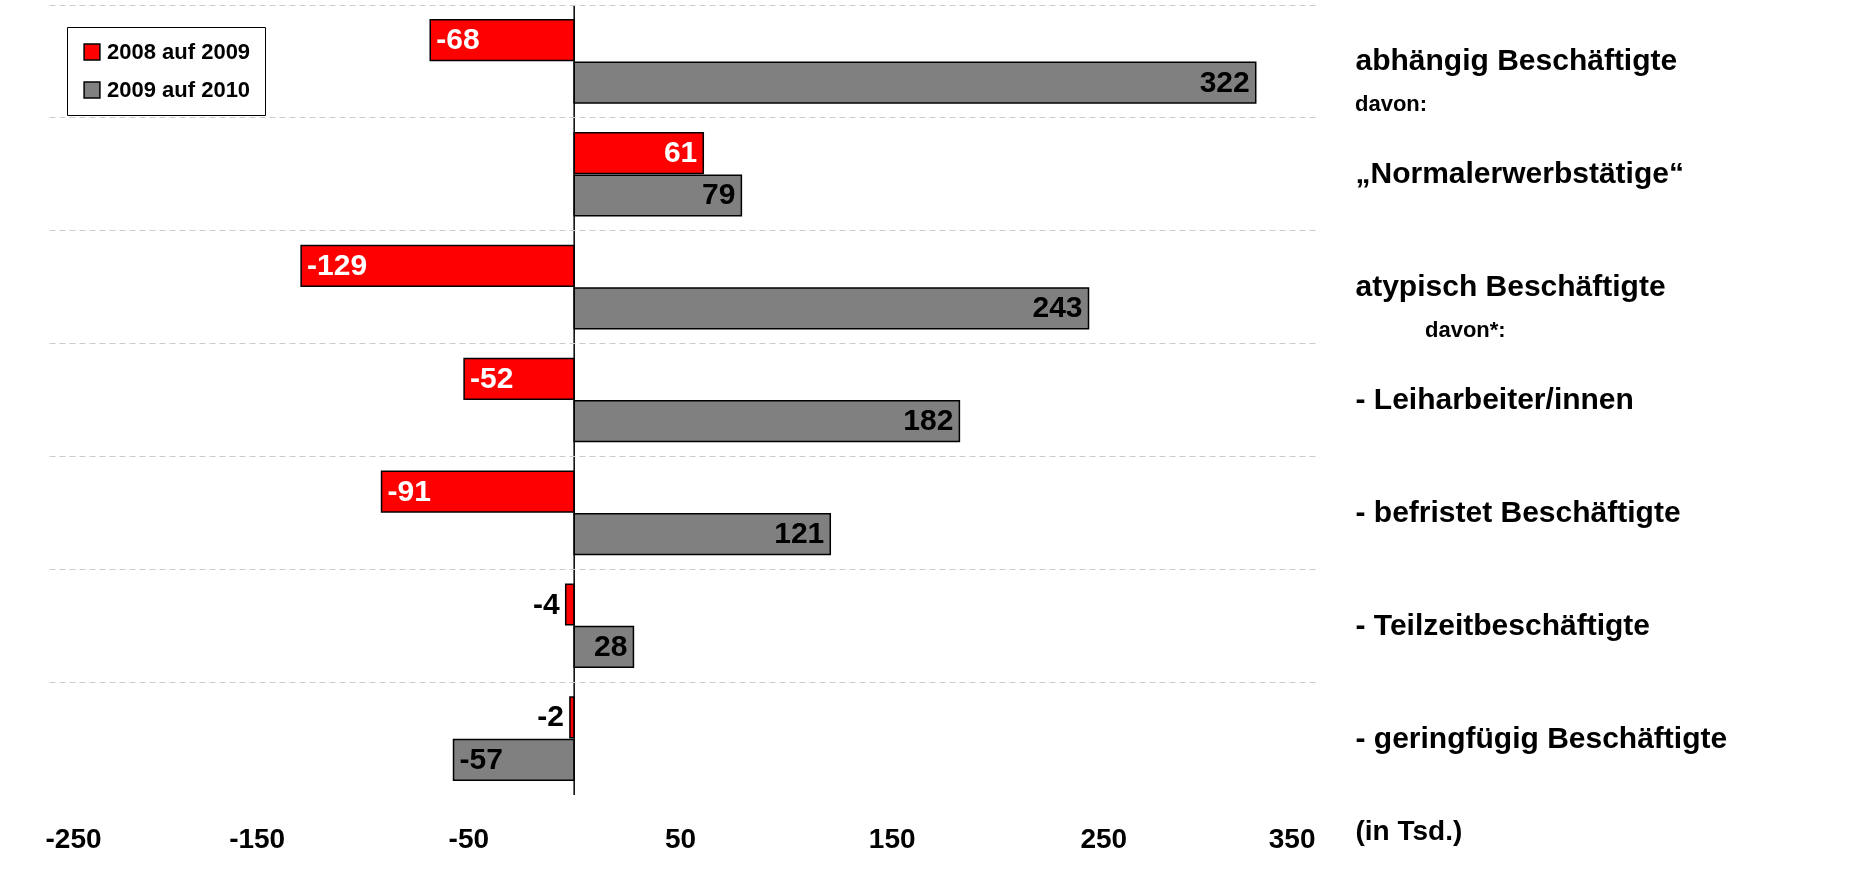 This screenshot has width=1870, height=881. Describe the element at coordinates (179, 51) in the screenshot. I see `legend-label: 2008 auf 2009` at that location.